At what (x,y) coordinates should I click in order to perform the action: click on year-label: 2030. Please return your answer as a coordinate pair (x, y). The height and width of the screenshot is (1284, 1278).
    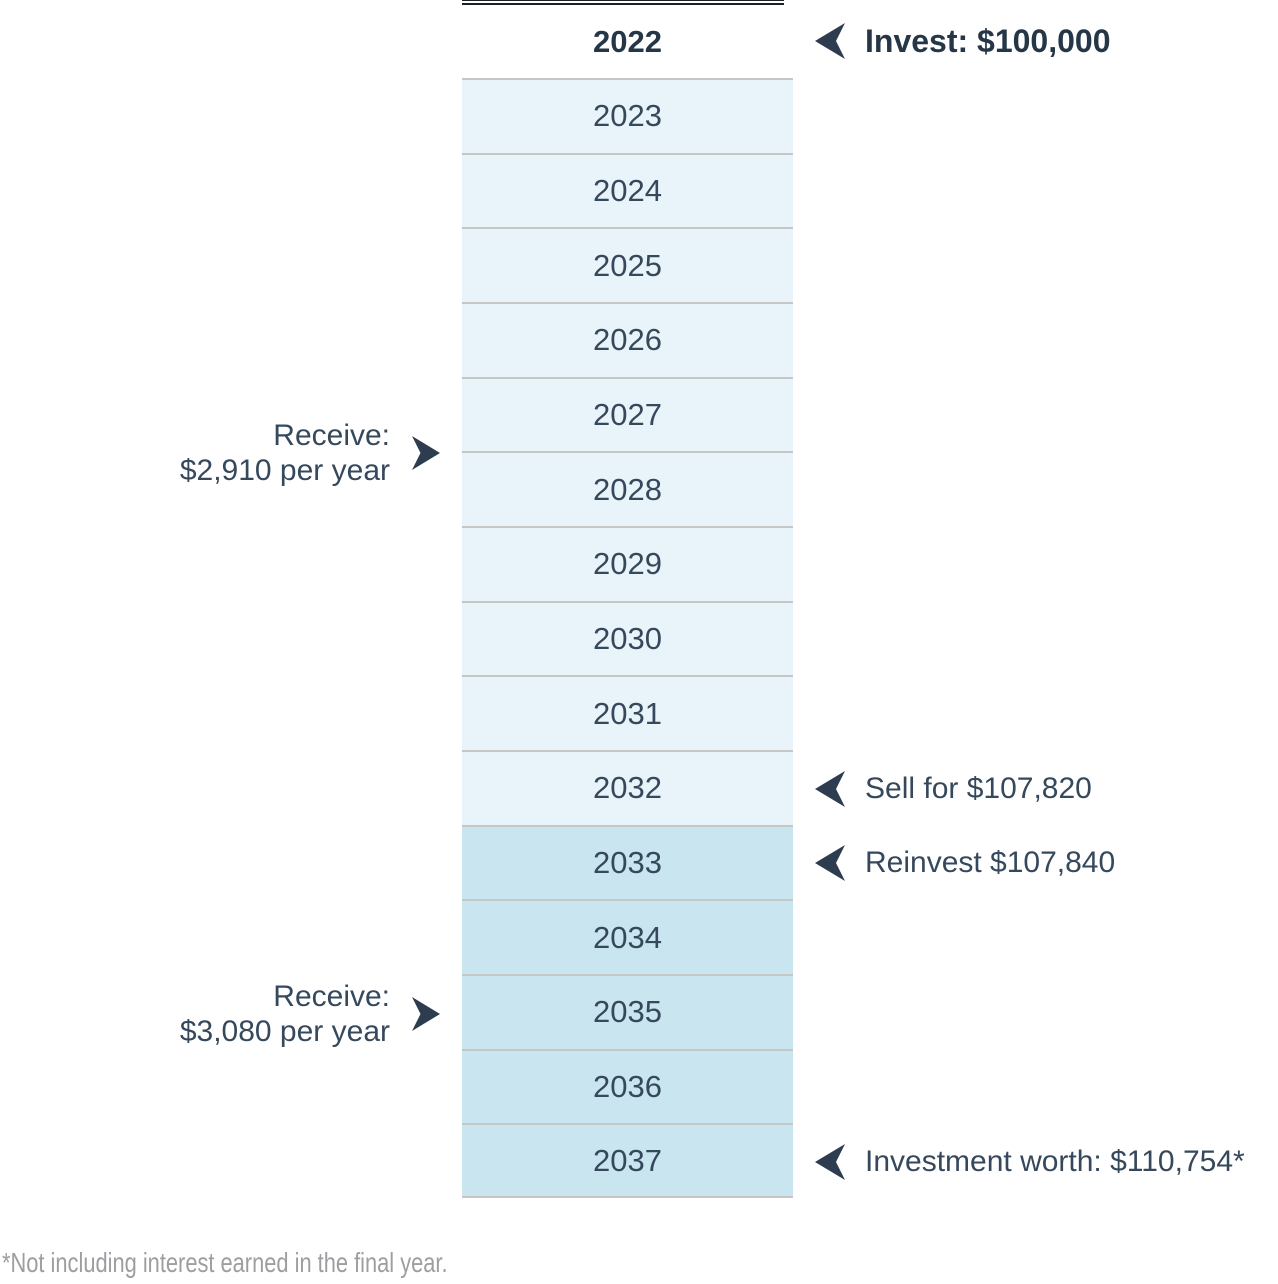
    Looking at the image, I should click on (627, 638).